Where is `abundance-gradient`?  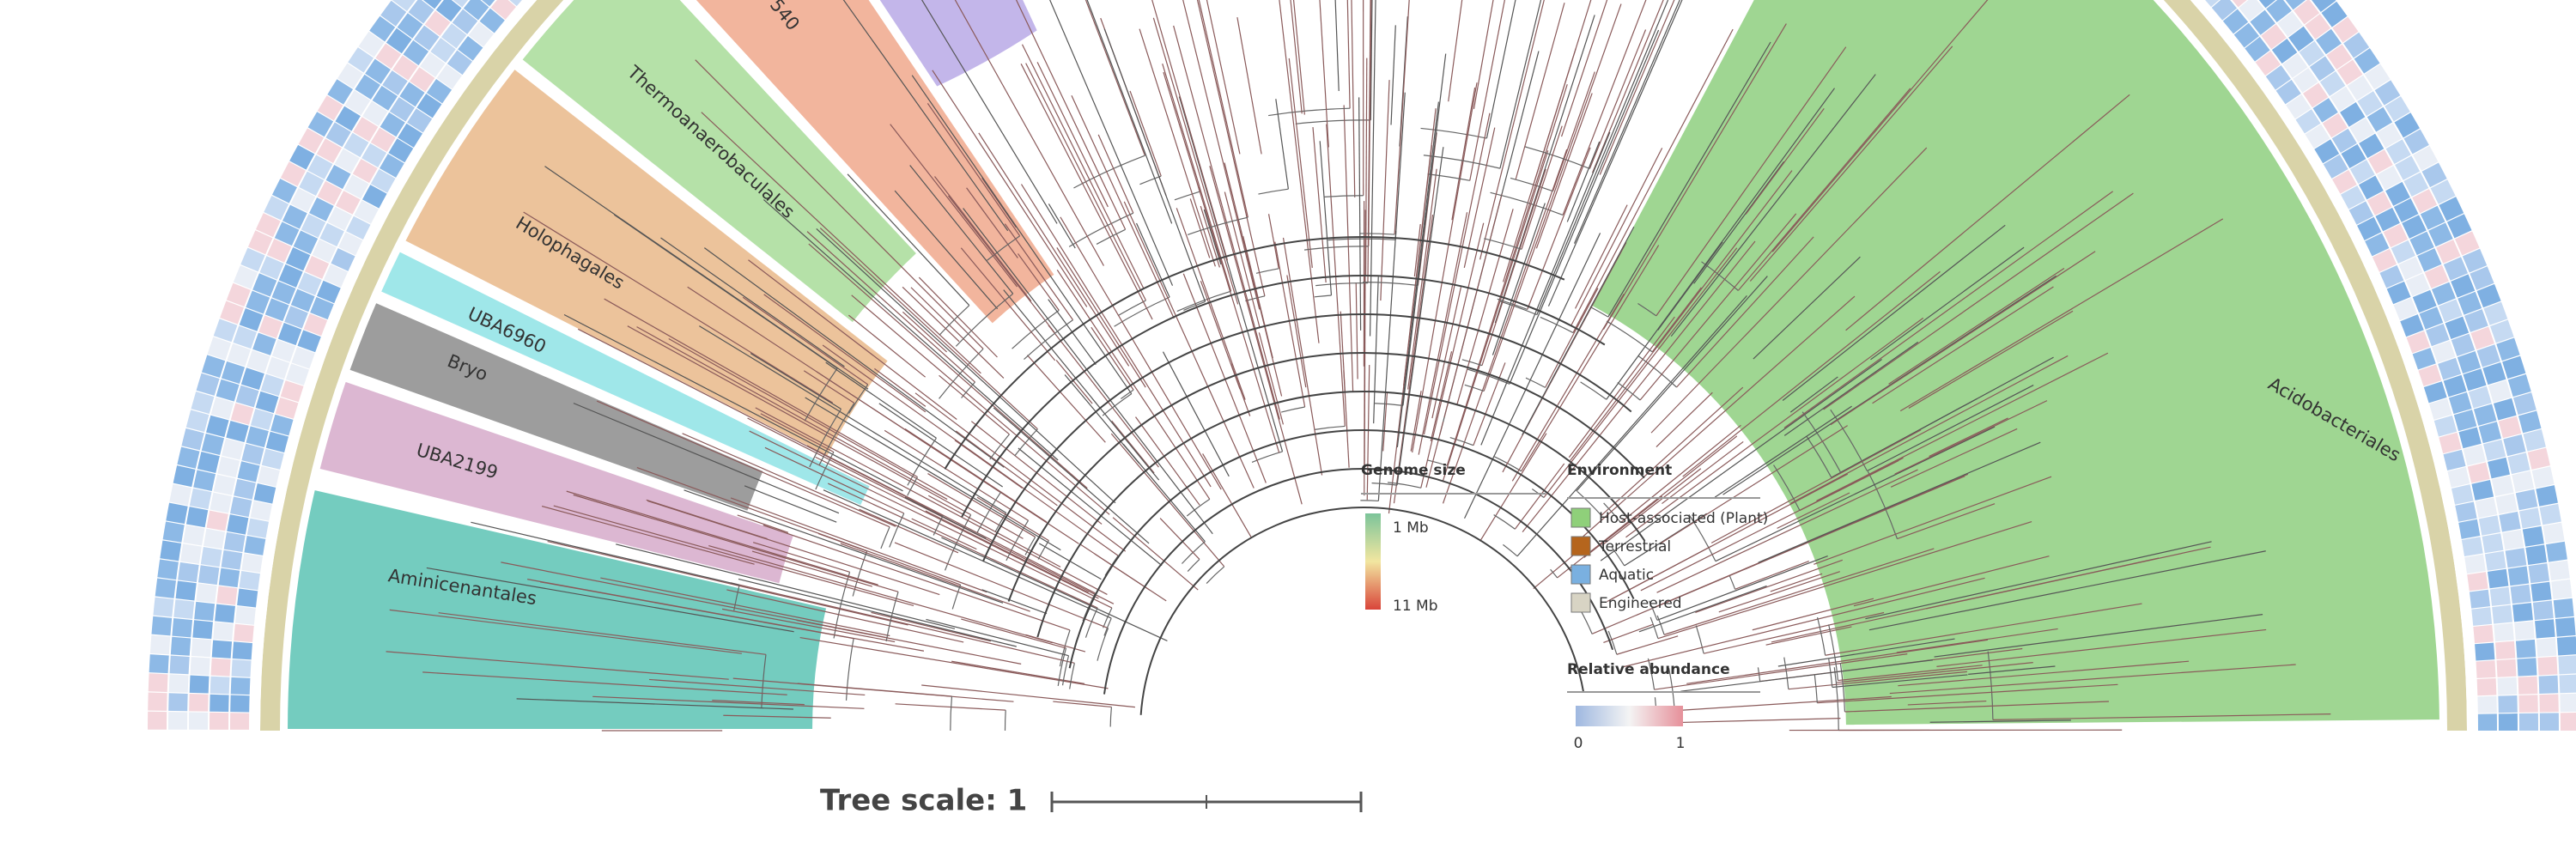 abundance-gradient is located at coordinates (1630, 716).